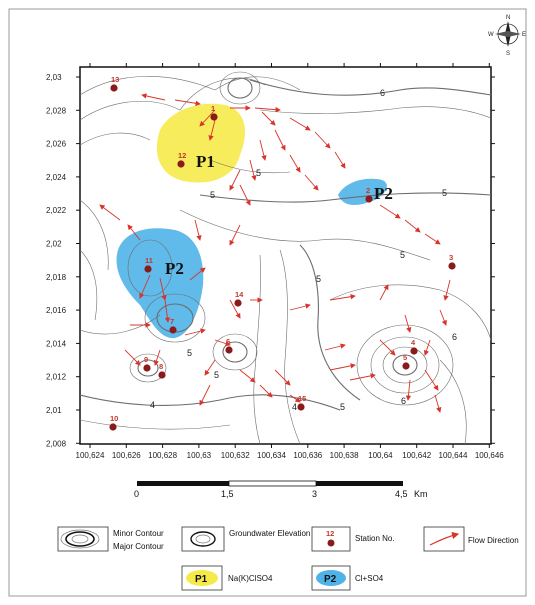  What do you see at coordinates (138, 533) in the screenshot?
I see `legend-minor-contour: Minor Contour` at bounding box center [138, 533].